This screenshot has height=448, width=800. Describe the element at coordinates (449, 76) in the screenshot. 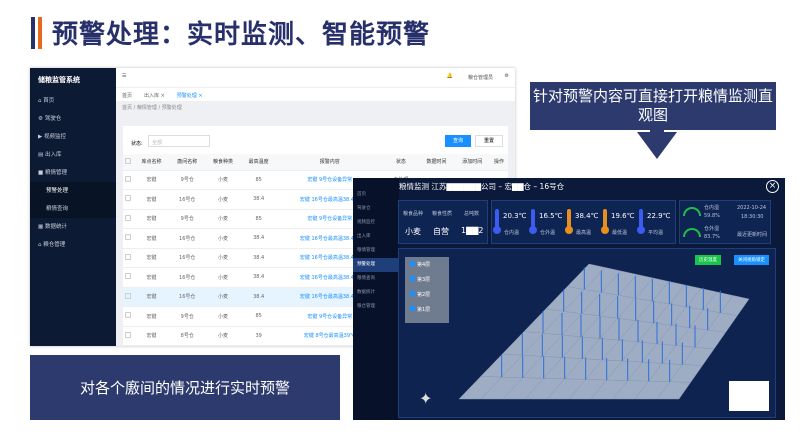

I see `bell-icon: 🔔` at that location.